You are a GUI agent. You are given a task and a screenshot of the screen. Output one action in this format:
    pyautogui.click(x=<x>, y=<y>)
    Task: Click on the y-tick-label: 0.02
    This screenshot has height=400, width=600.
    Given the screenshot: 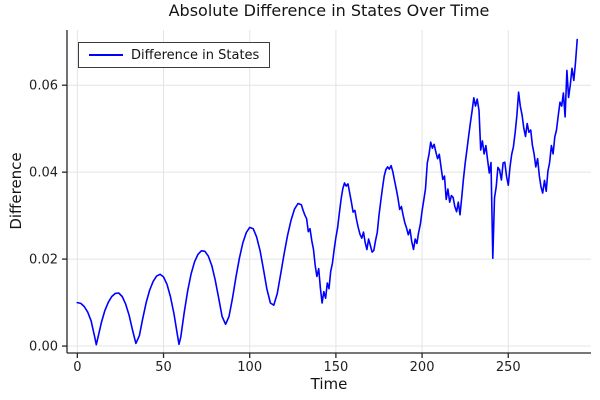 What is the action you would take?
    pyautogui.click(x=43, y=260)
    